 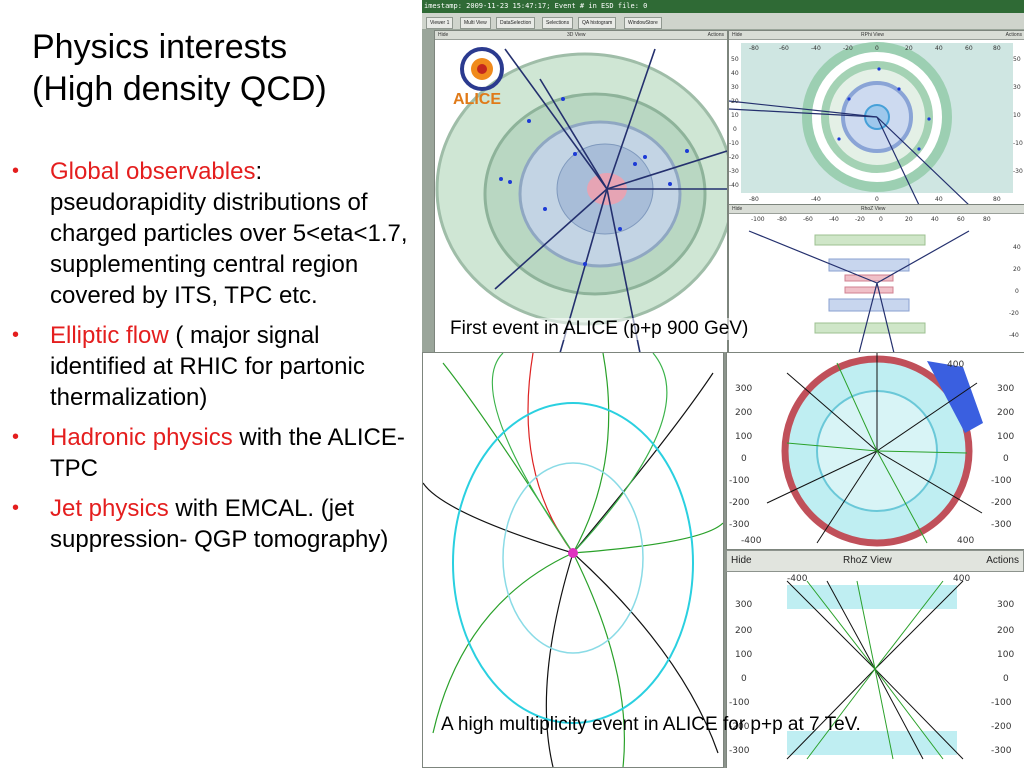 What do you see at coordinates (597, 23) in the screenshot?
I see `tab-qa-histogram: QA histogram` at bounding box center [597, 23].